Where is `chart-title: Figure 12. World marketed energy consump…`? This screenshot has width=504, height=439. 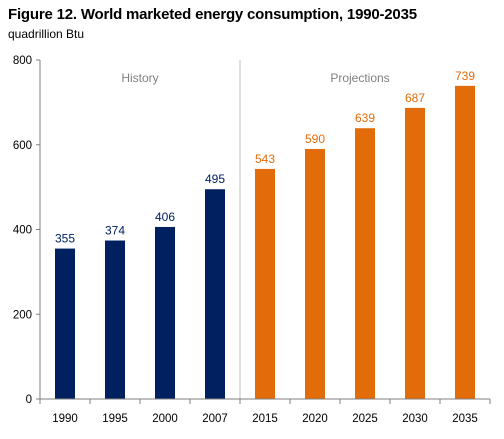
chart-title: Figure 12. World marketed energy consump… is located at coordinates (212, 14).